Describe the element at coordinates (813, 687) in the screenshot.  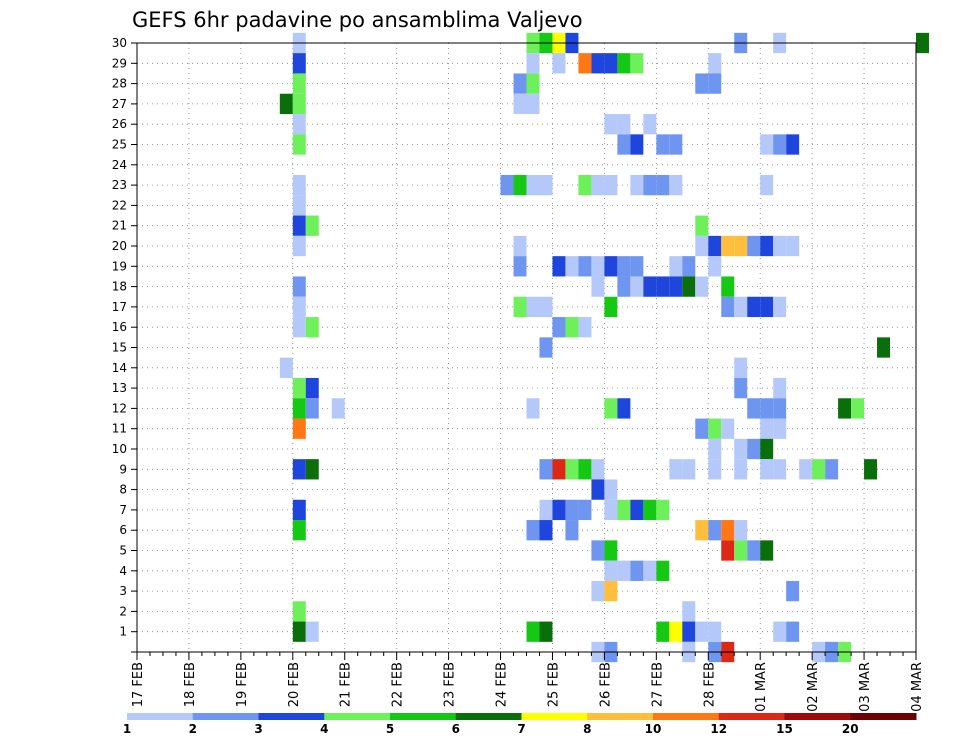
I see `x-tick-label: 02 MAR` at that location.